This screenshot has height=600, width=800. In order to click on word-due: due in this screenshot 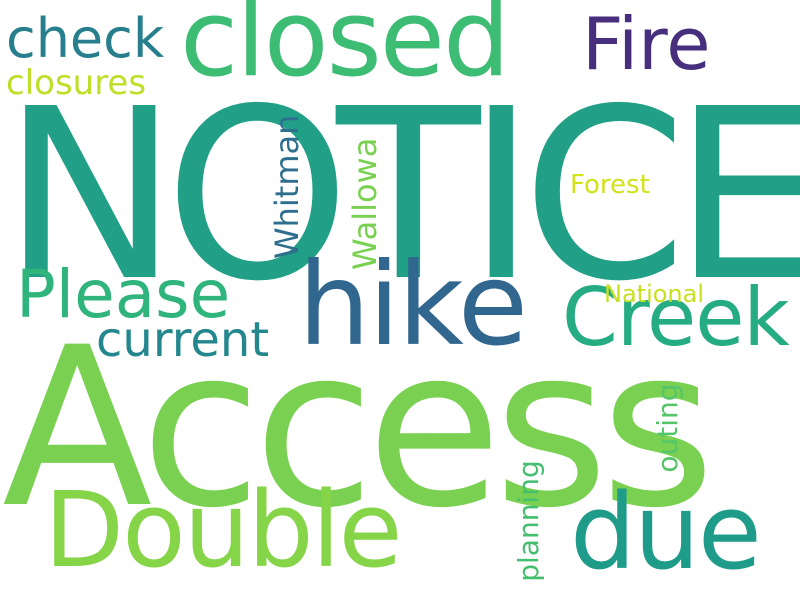, I will do `click(666, 532)`.